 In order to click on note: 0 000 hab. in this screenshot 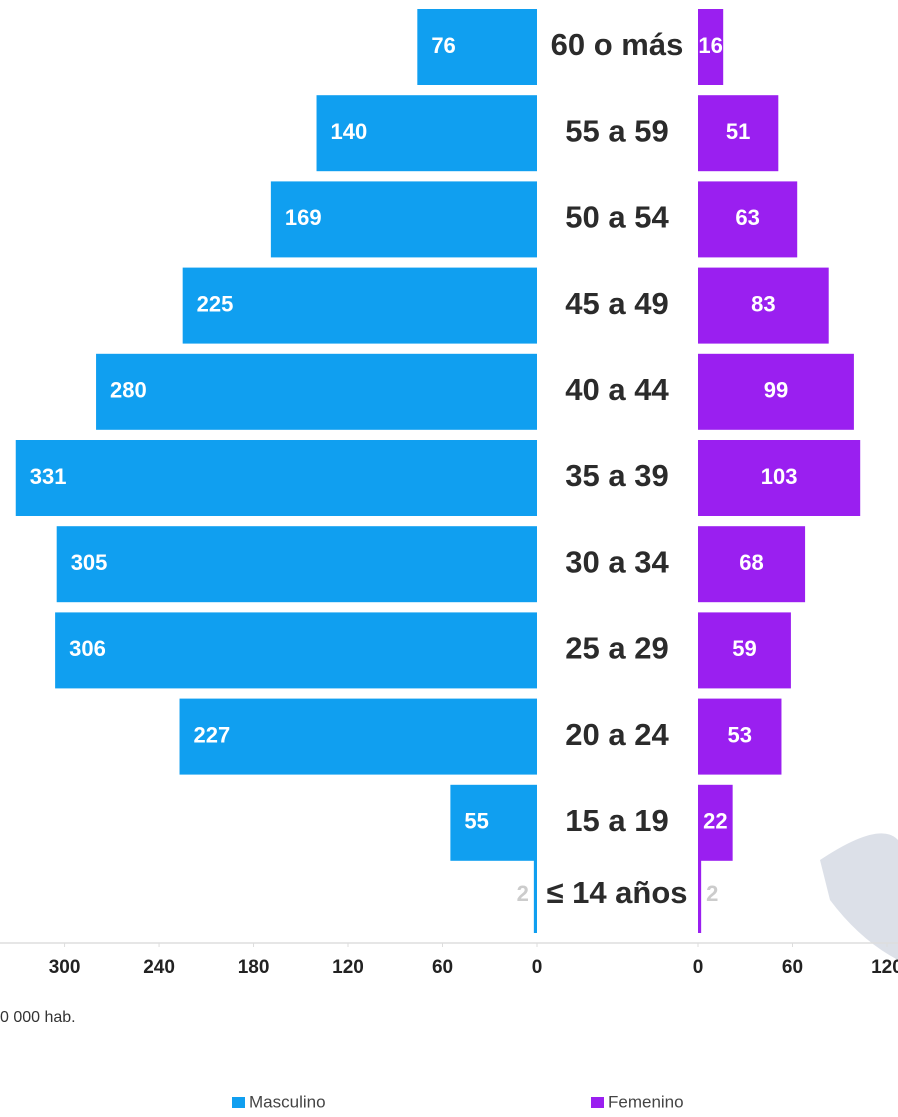, I will do `click(38, 1017)`.